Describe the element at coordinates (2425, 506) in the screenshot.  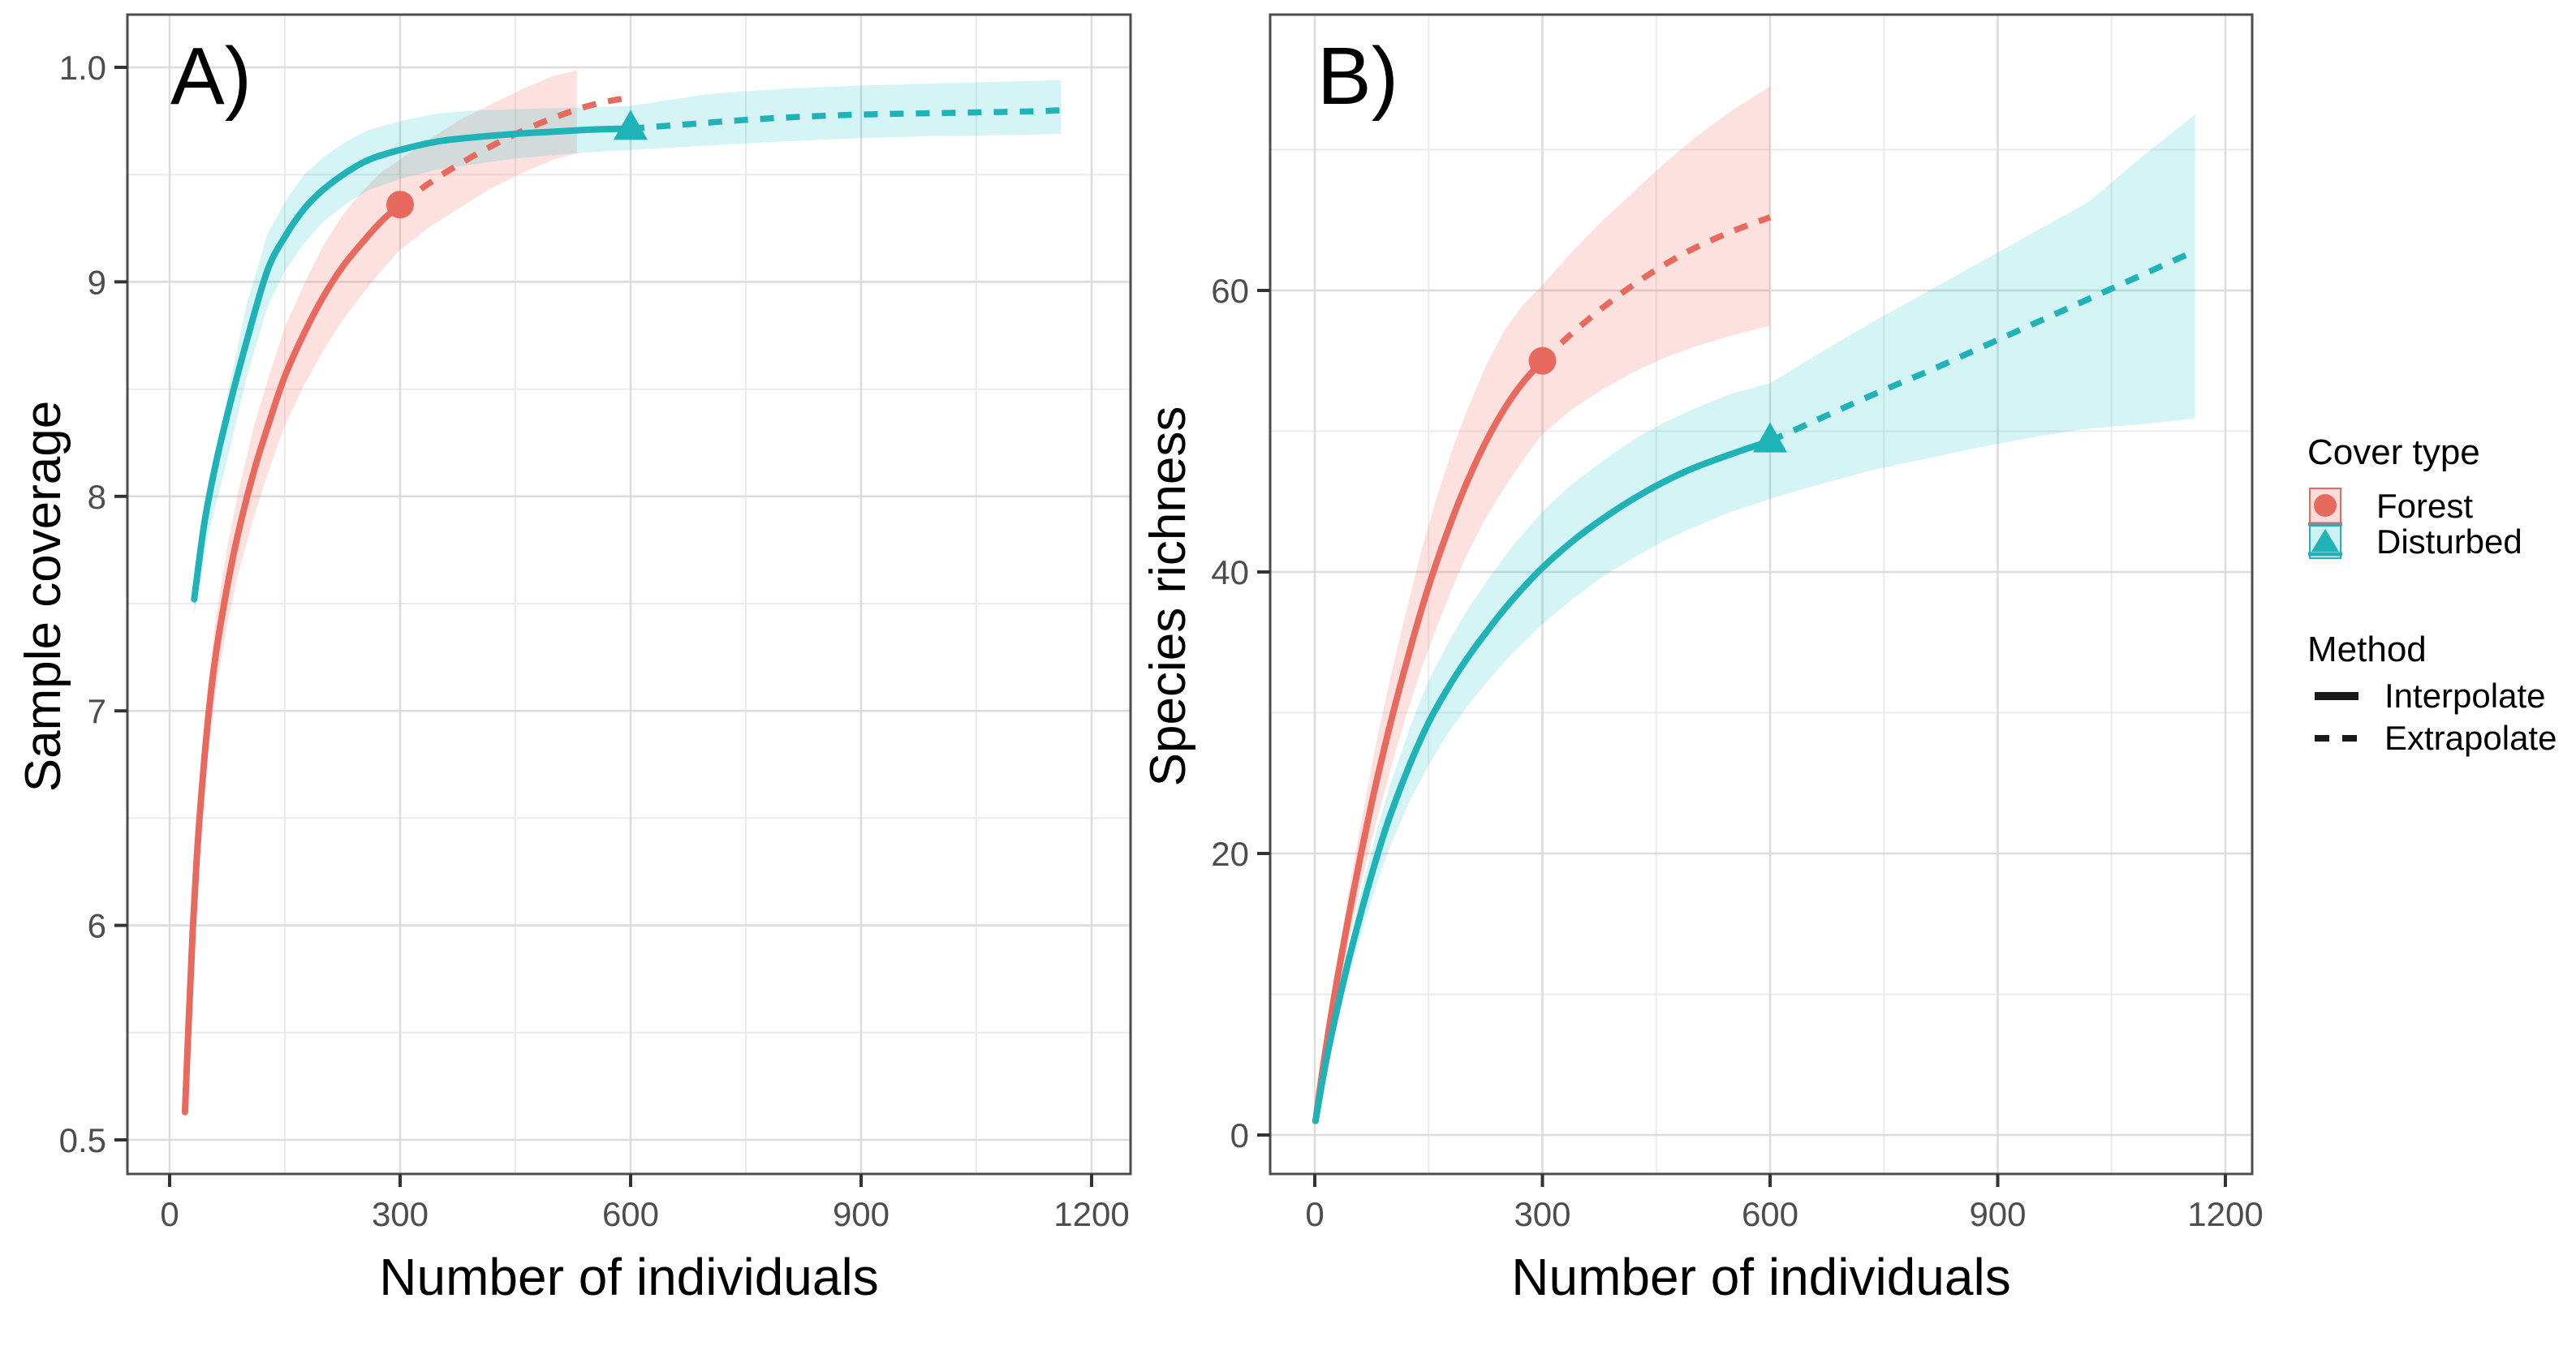
I see `legend-item-forest-label: Forest` at that location.